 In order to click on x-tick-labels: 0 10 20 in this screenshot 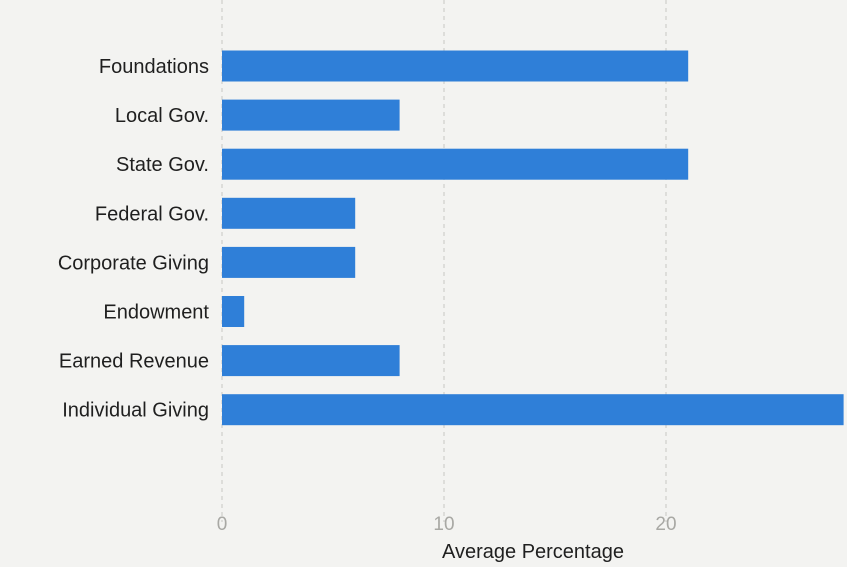, I will do `click(447, 524)`.